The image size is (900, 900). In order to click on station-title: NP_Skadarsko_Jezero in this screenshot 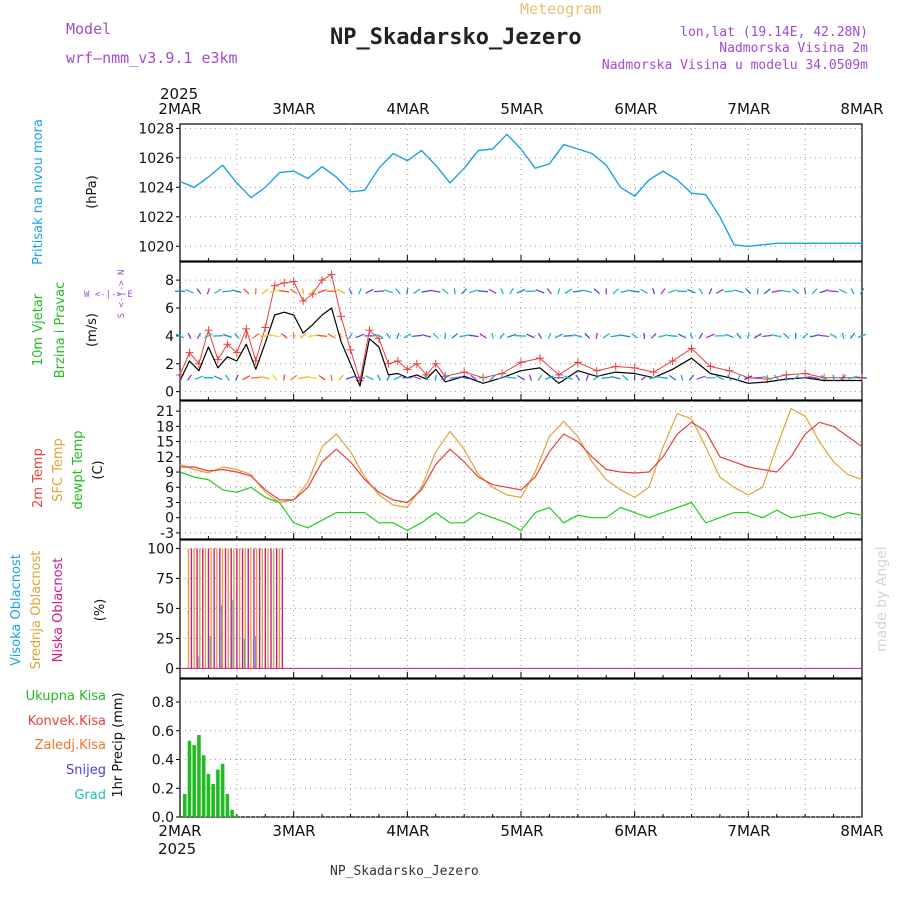, I will do `click(456, 37)`.